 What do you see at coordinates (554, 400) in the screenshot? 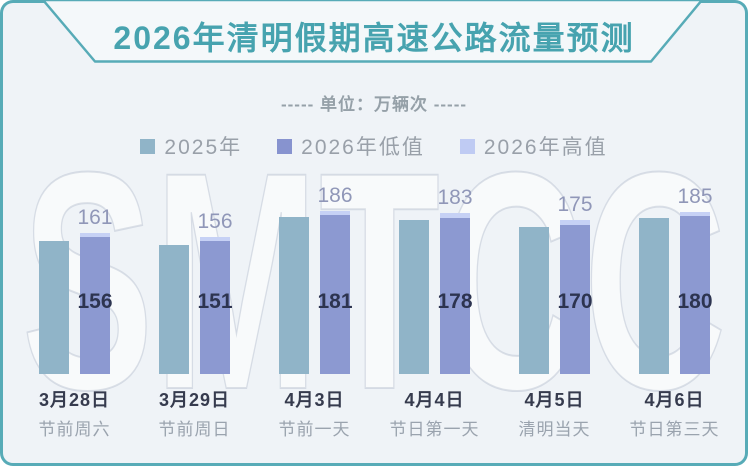
I see `x-axis-date-label: 4月5日` at bounding box center [554, 400].